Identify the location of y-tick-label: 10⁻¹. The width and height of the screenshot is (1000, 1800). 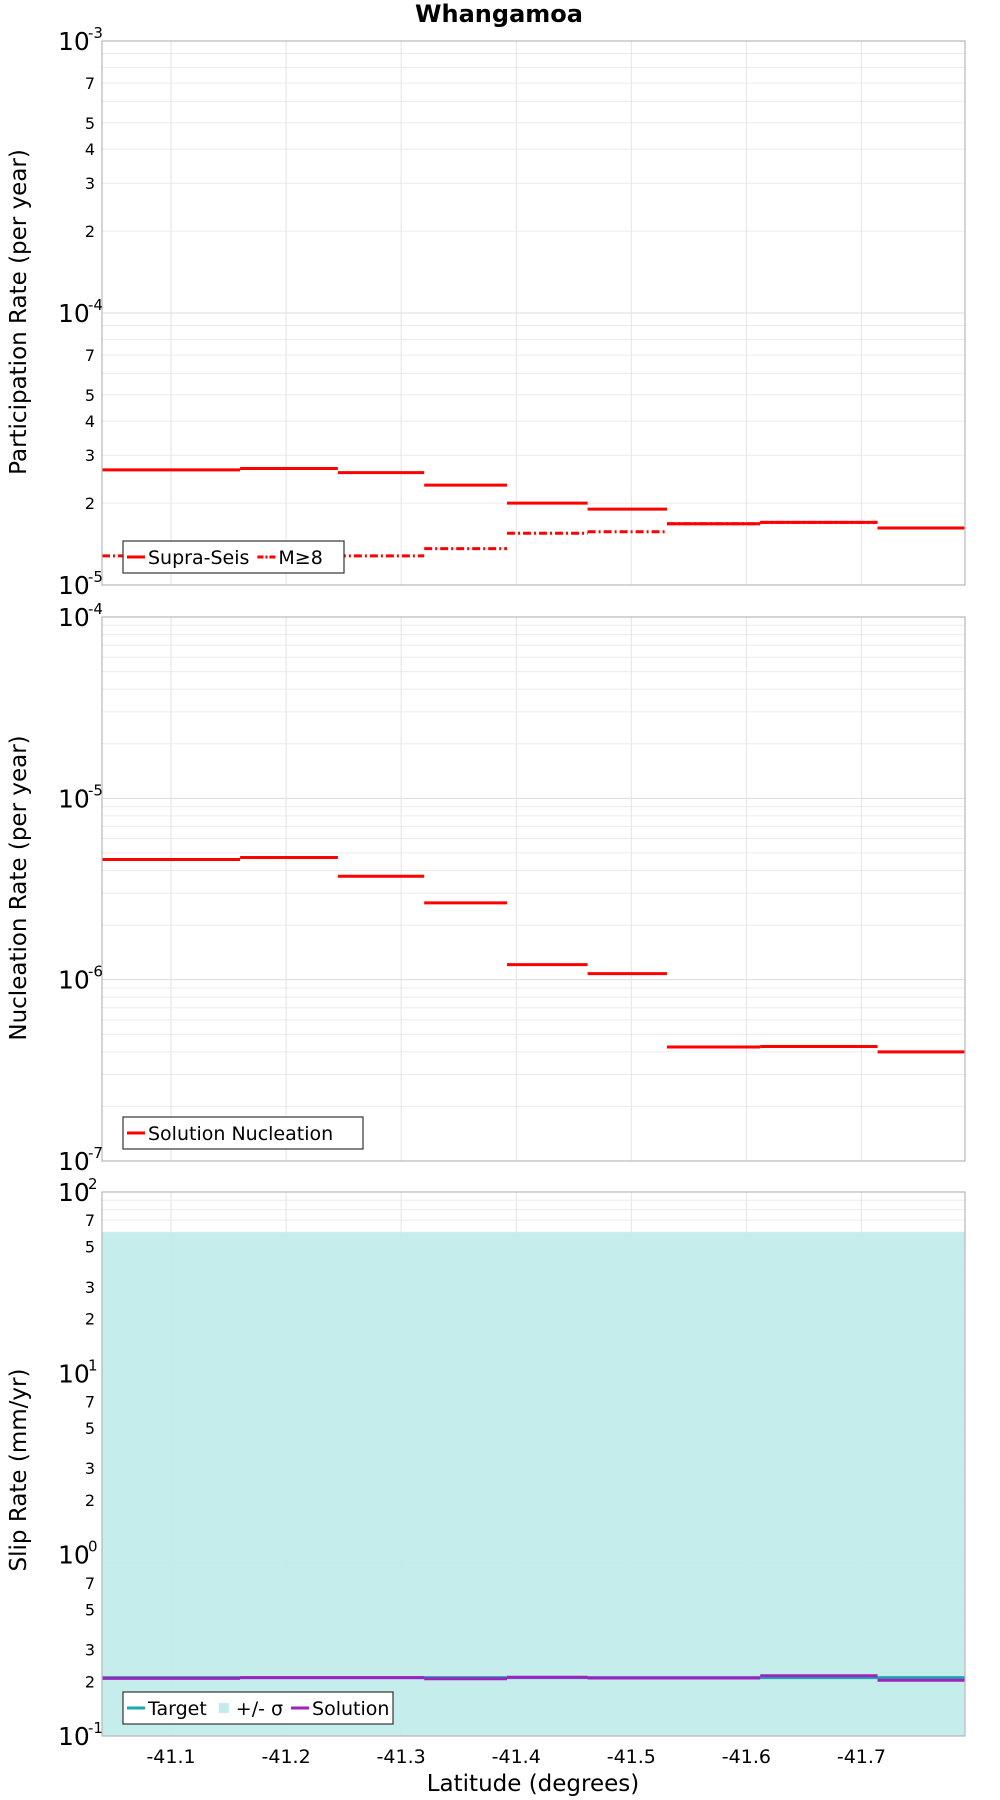
(80, 1735).